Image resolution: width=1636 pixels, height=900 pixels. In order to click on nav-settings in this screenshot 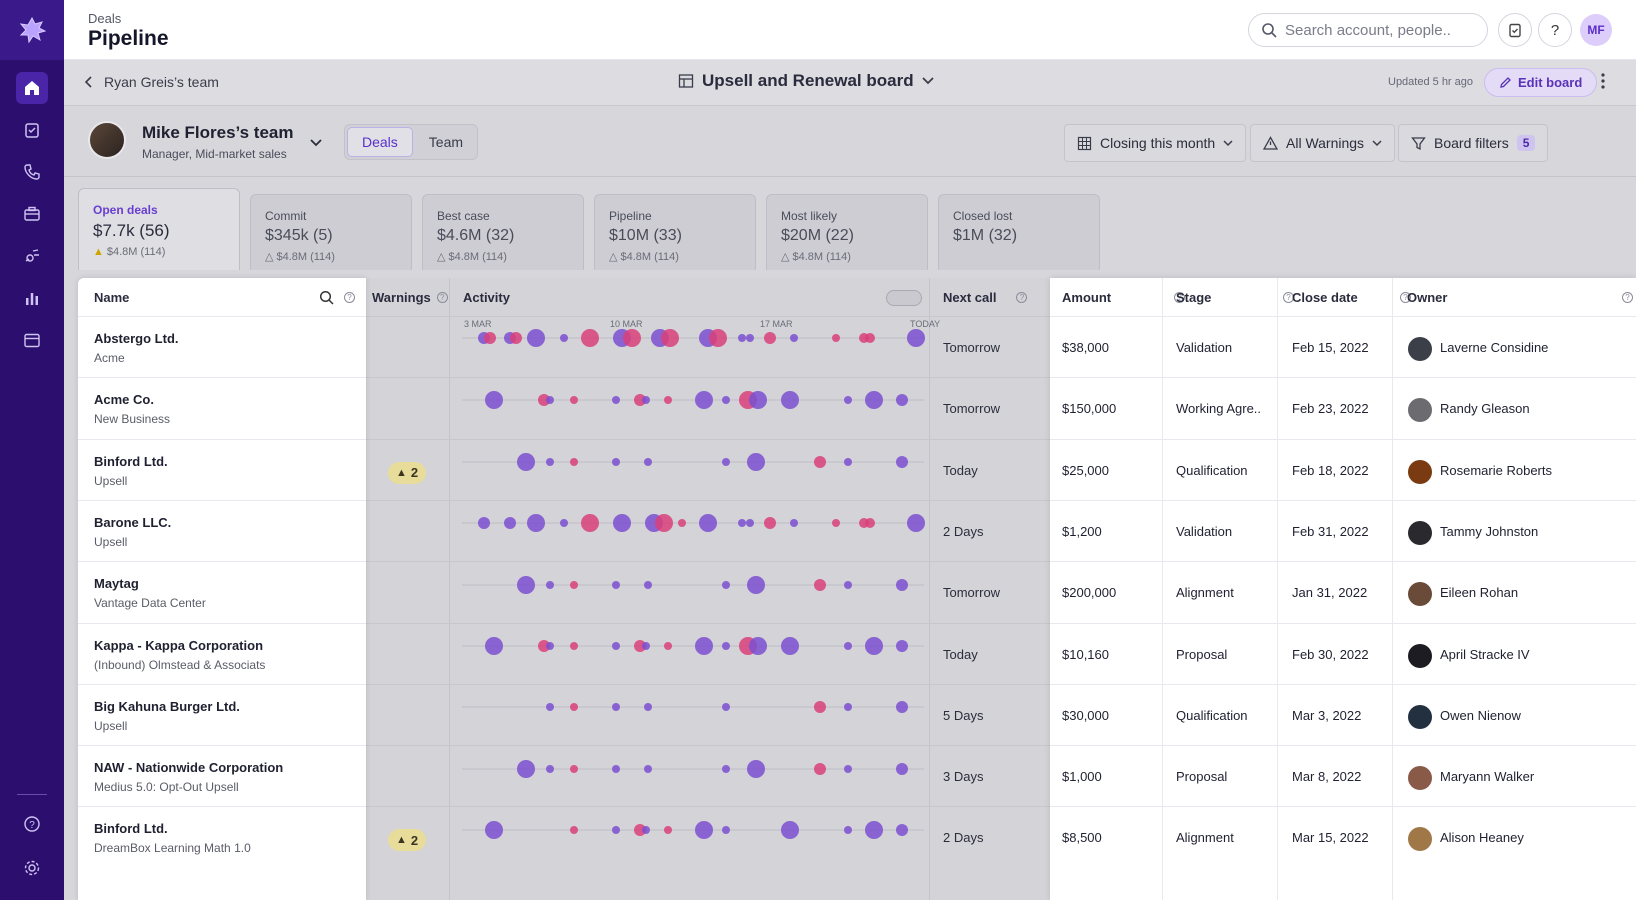, I will do `click(32, 868)`.